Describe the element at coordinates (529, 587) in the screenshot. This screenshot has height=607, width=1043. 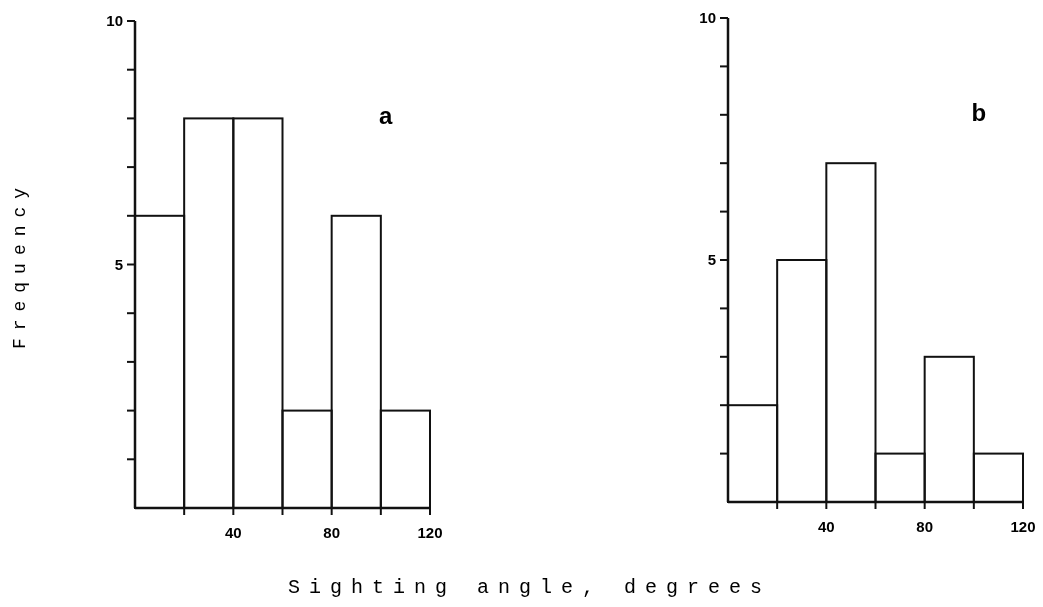
I see `x-axis-title: Sighting angle, degrees` at that location.